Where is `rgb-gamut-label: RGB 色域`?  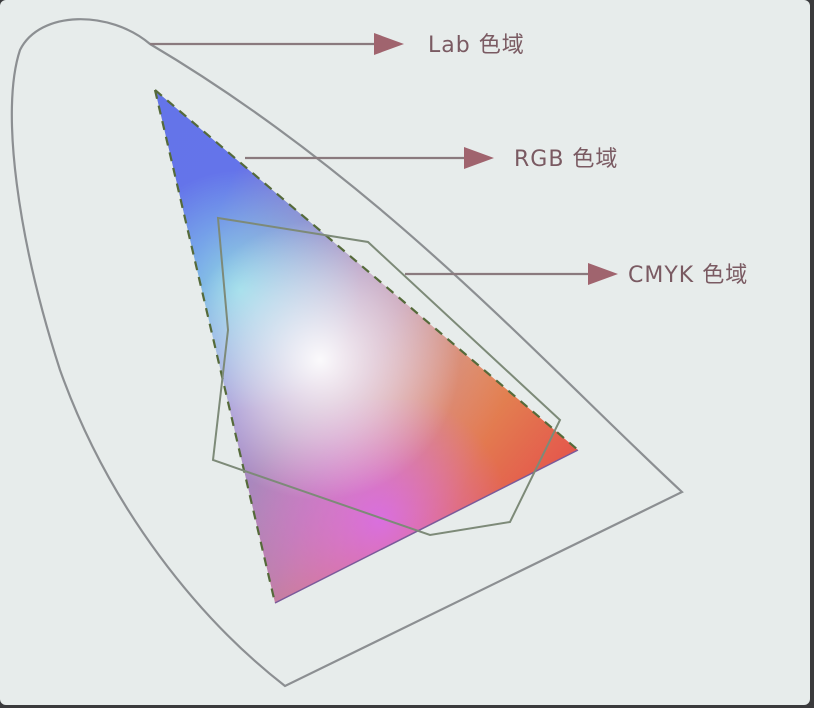 rgb-gamut-label: RGB 色域 is located at coordinates (566, 159).